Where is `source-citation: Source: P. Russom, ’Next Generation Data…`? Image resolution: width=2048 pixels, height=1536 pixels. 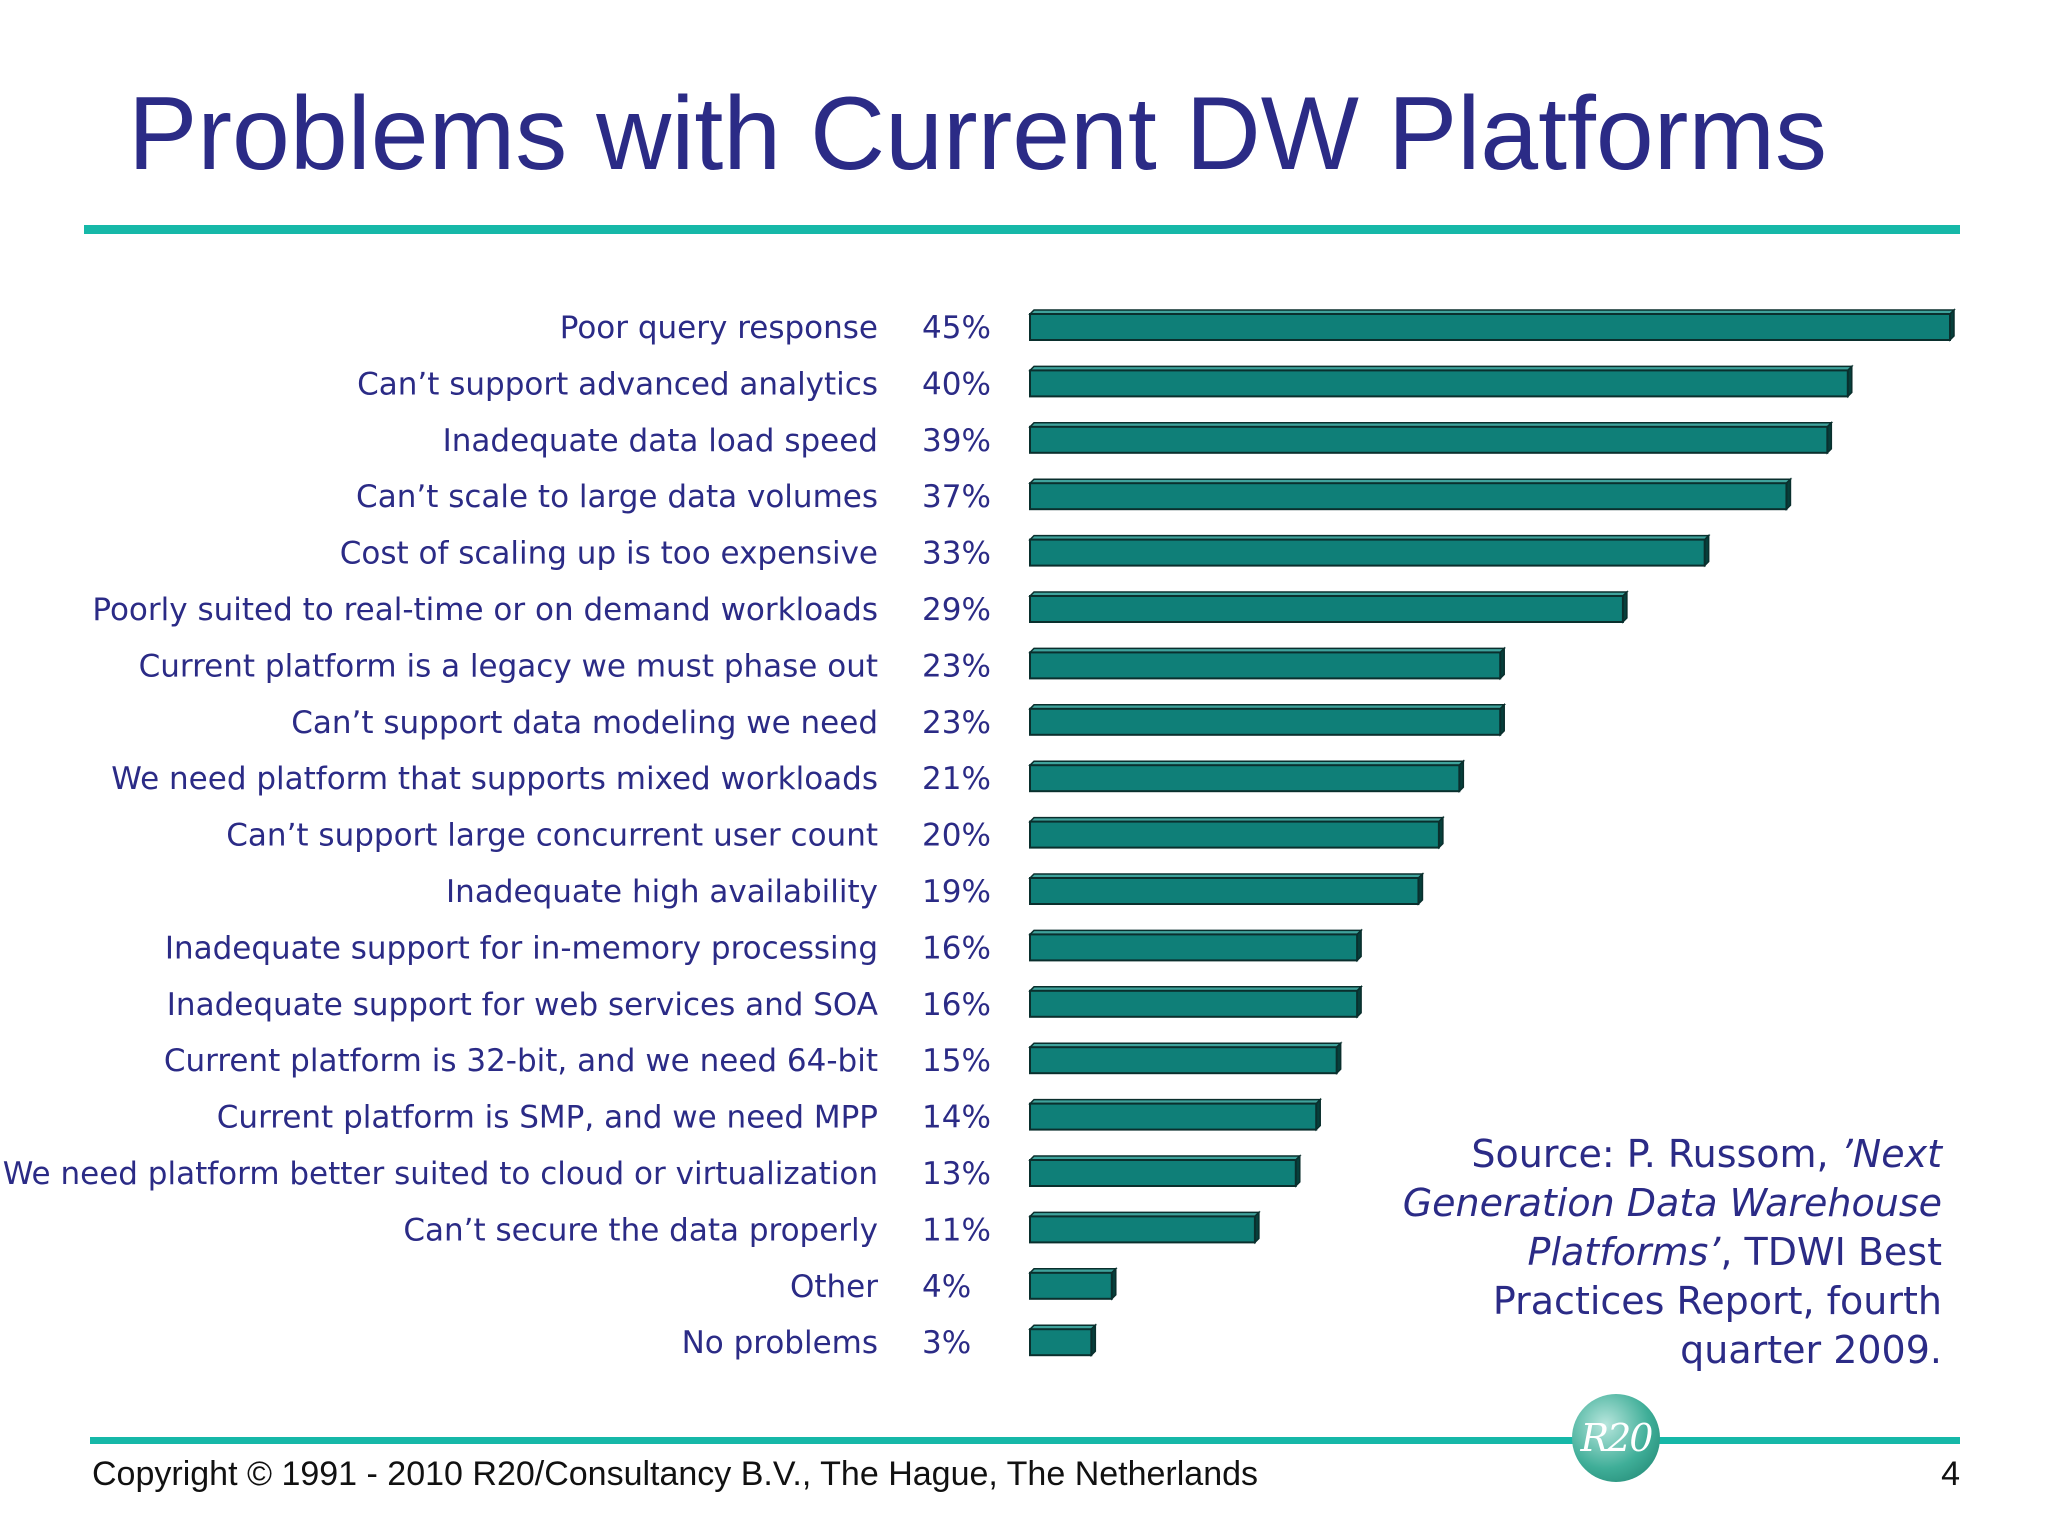
source-citation: Source: P. Russom, ’Next Generation Data… is located at coordinates (1657, 1252).